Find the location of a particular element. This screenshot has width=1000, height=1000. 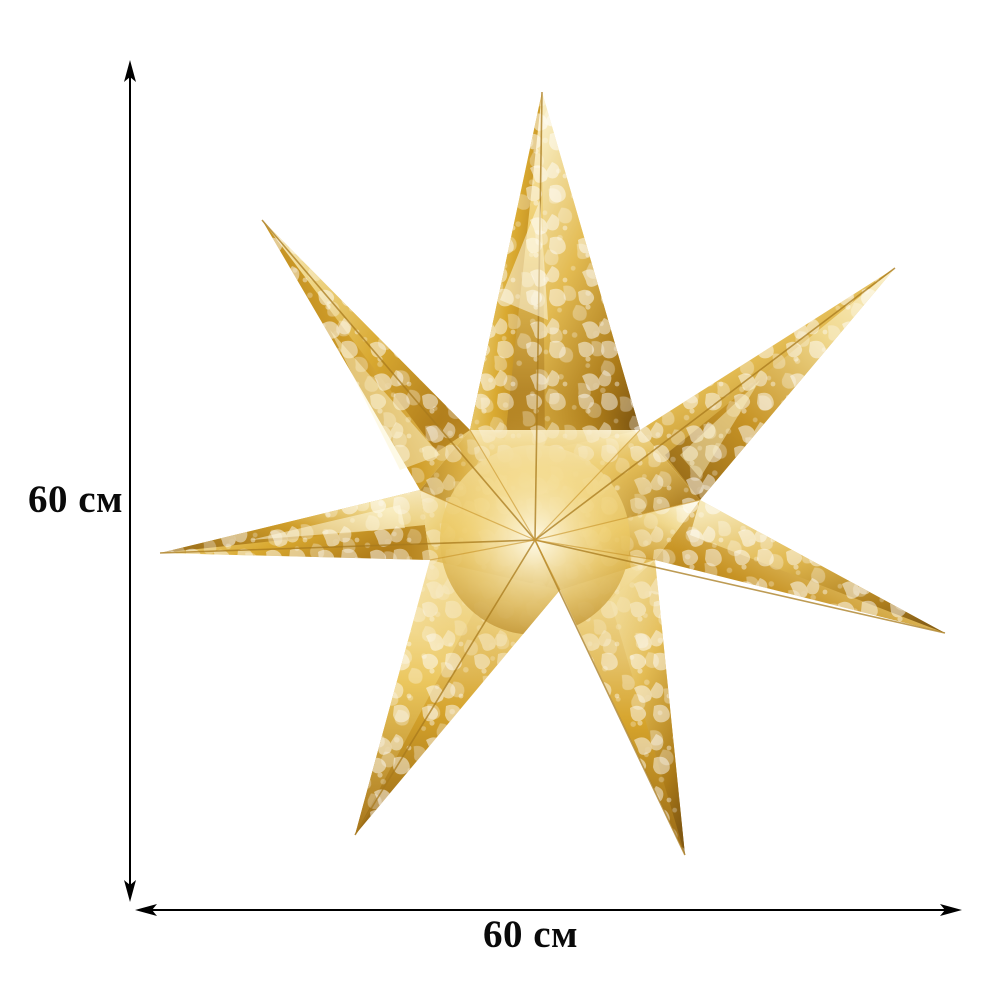

arrowhead-left-icon is located at coordinates (146, 910).